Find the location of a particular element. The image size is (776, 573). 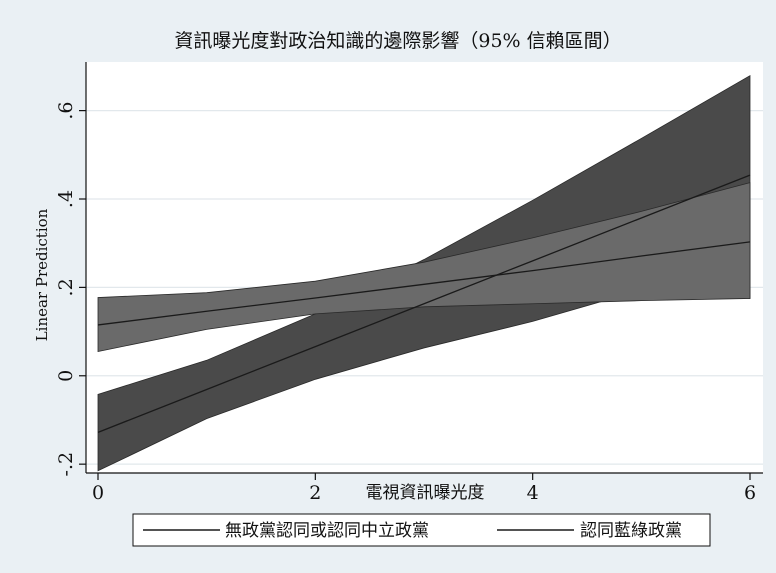

y-tick-label-3: .4 is located at coordinates (66, 199).